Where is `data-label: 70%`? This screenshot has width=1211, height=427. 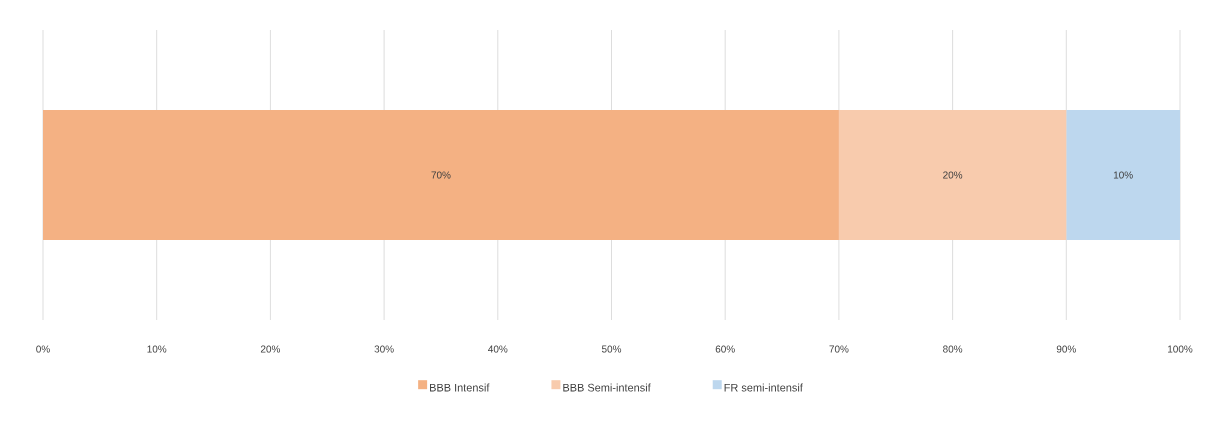 data-label: 70% is located at coordinates (441, 175).